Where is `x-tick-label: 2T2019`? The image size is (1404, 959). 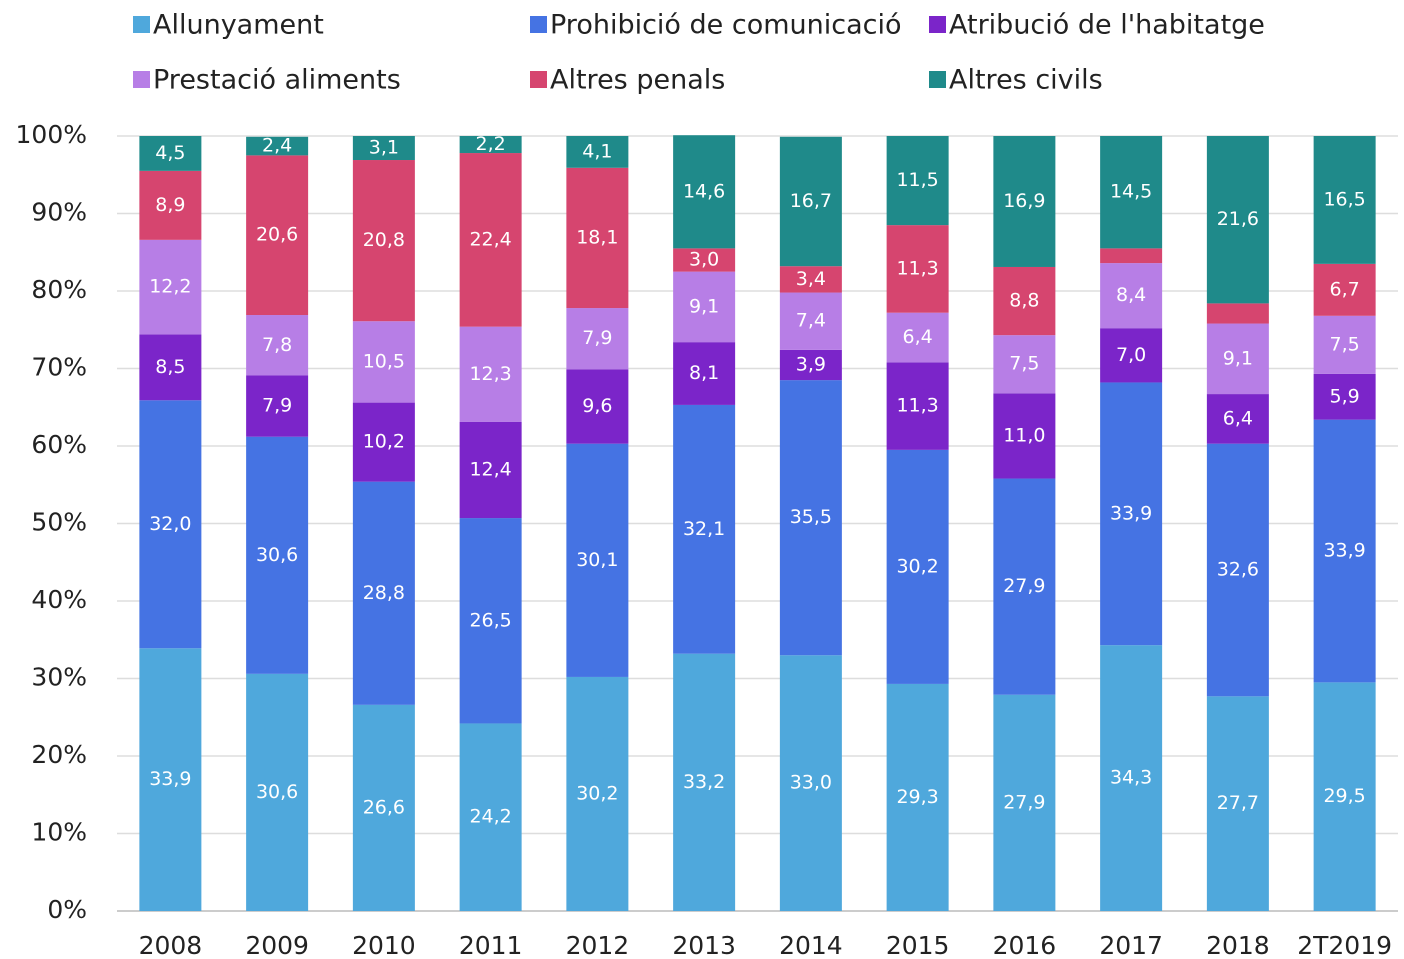
x-tick-label: 2T2019 is located at coordinates (1344, 945).